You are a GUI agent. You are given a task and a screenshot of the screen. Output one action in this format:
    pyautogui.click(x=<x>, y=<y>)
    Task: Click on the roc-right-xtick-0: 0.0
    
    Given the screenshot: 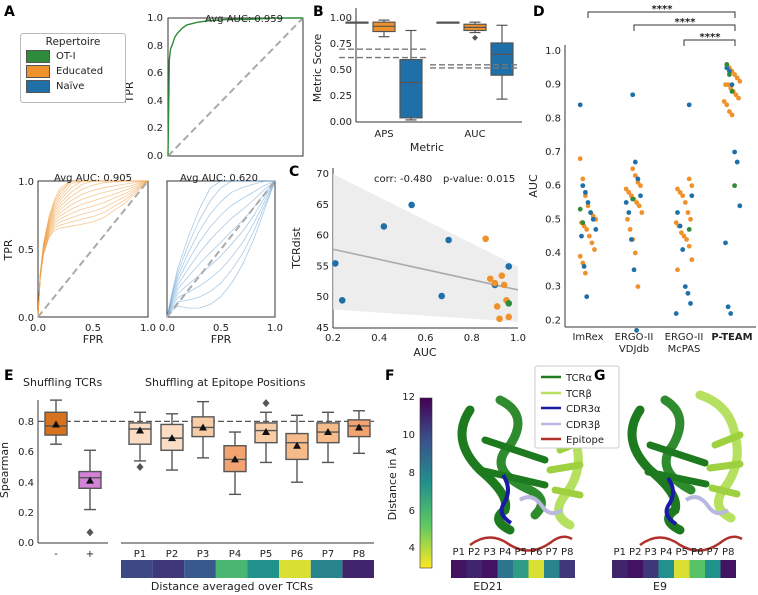 What is the action you would take?
    pyautogui.click(x=167, y=328)
    